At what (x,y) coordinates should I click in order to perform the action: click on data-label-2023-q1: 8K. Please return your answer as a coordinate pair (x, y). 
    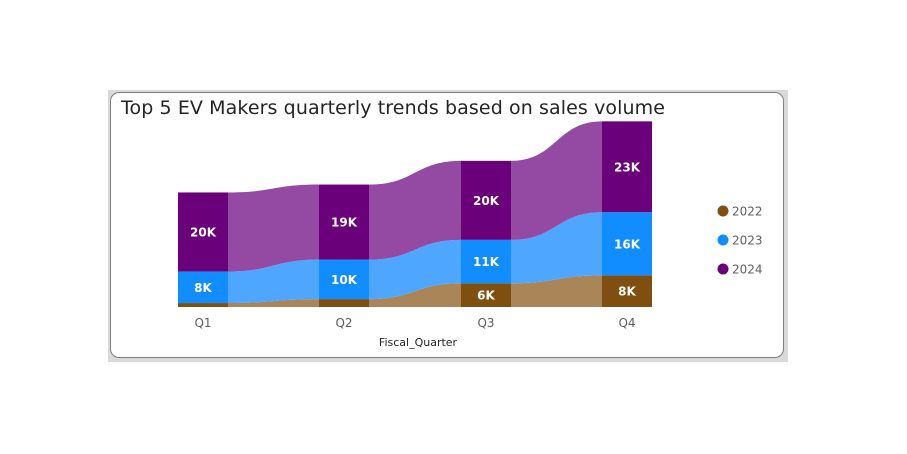
    Looking at the image, I should click on (203, 288).